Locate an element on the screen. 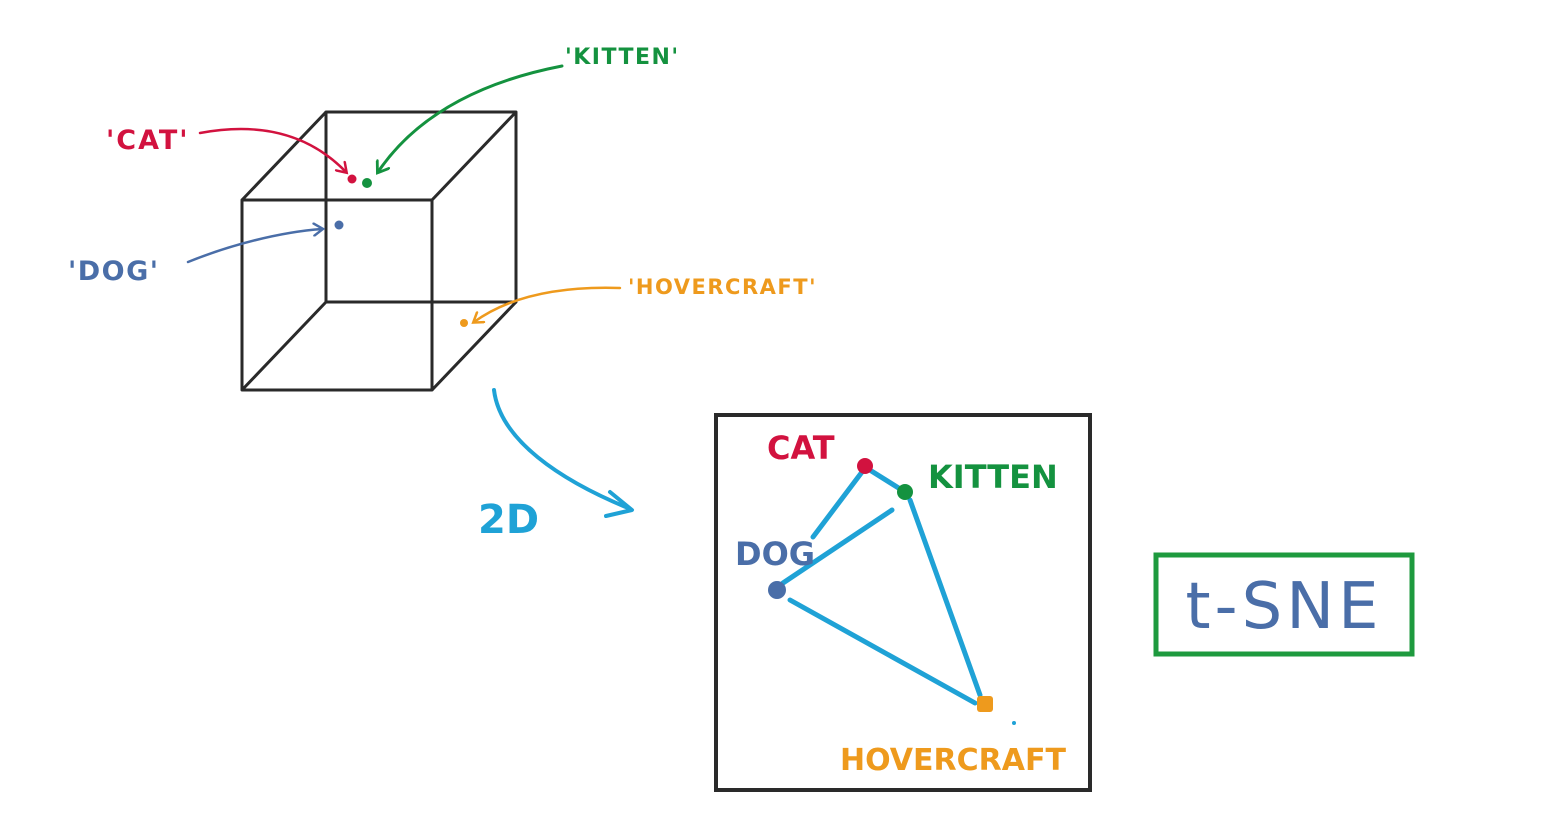  projection-arrow is located at coordinates (561, 449).